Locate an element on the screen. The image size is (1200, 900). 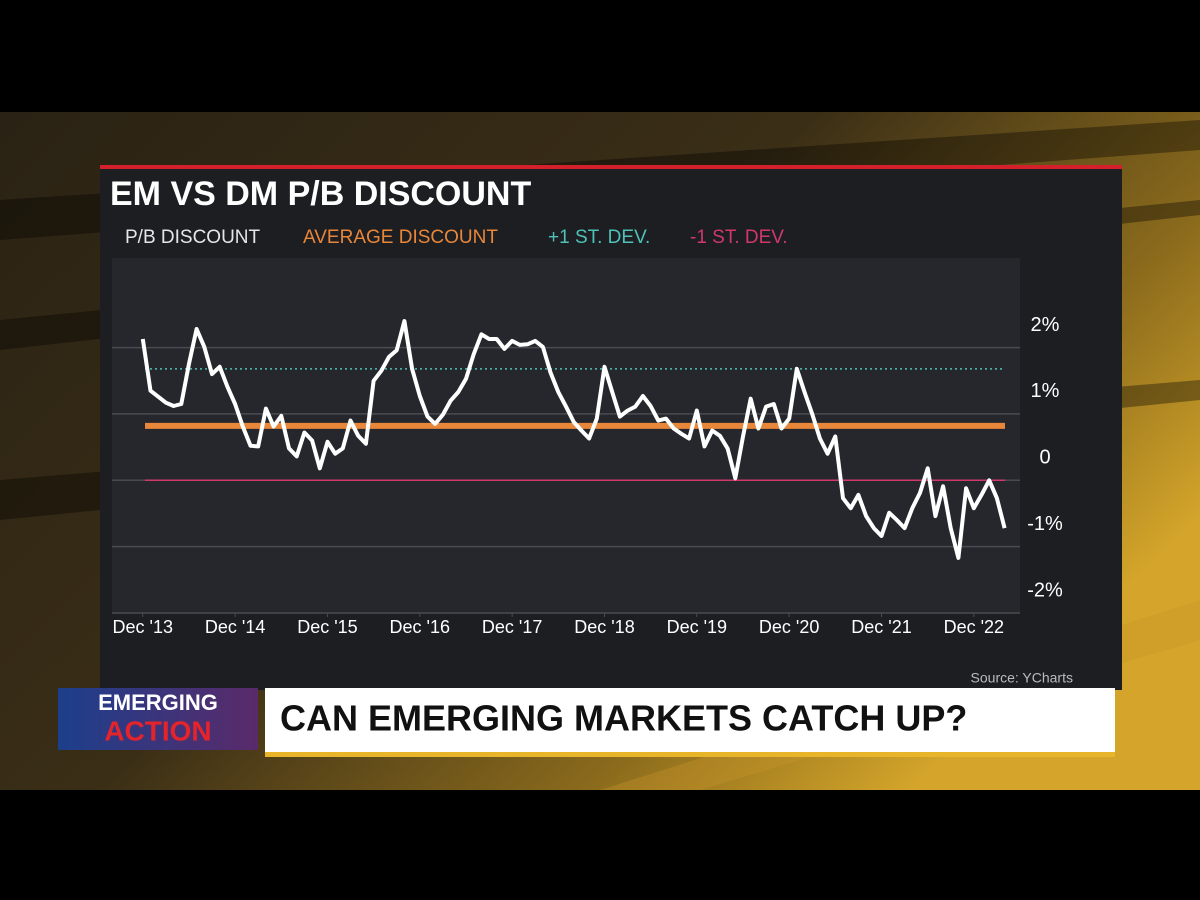
x-tick-label: Dec '21 is located at coordinates (881, 627).